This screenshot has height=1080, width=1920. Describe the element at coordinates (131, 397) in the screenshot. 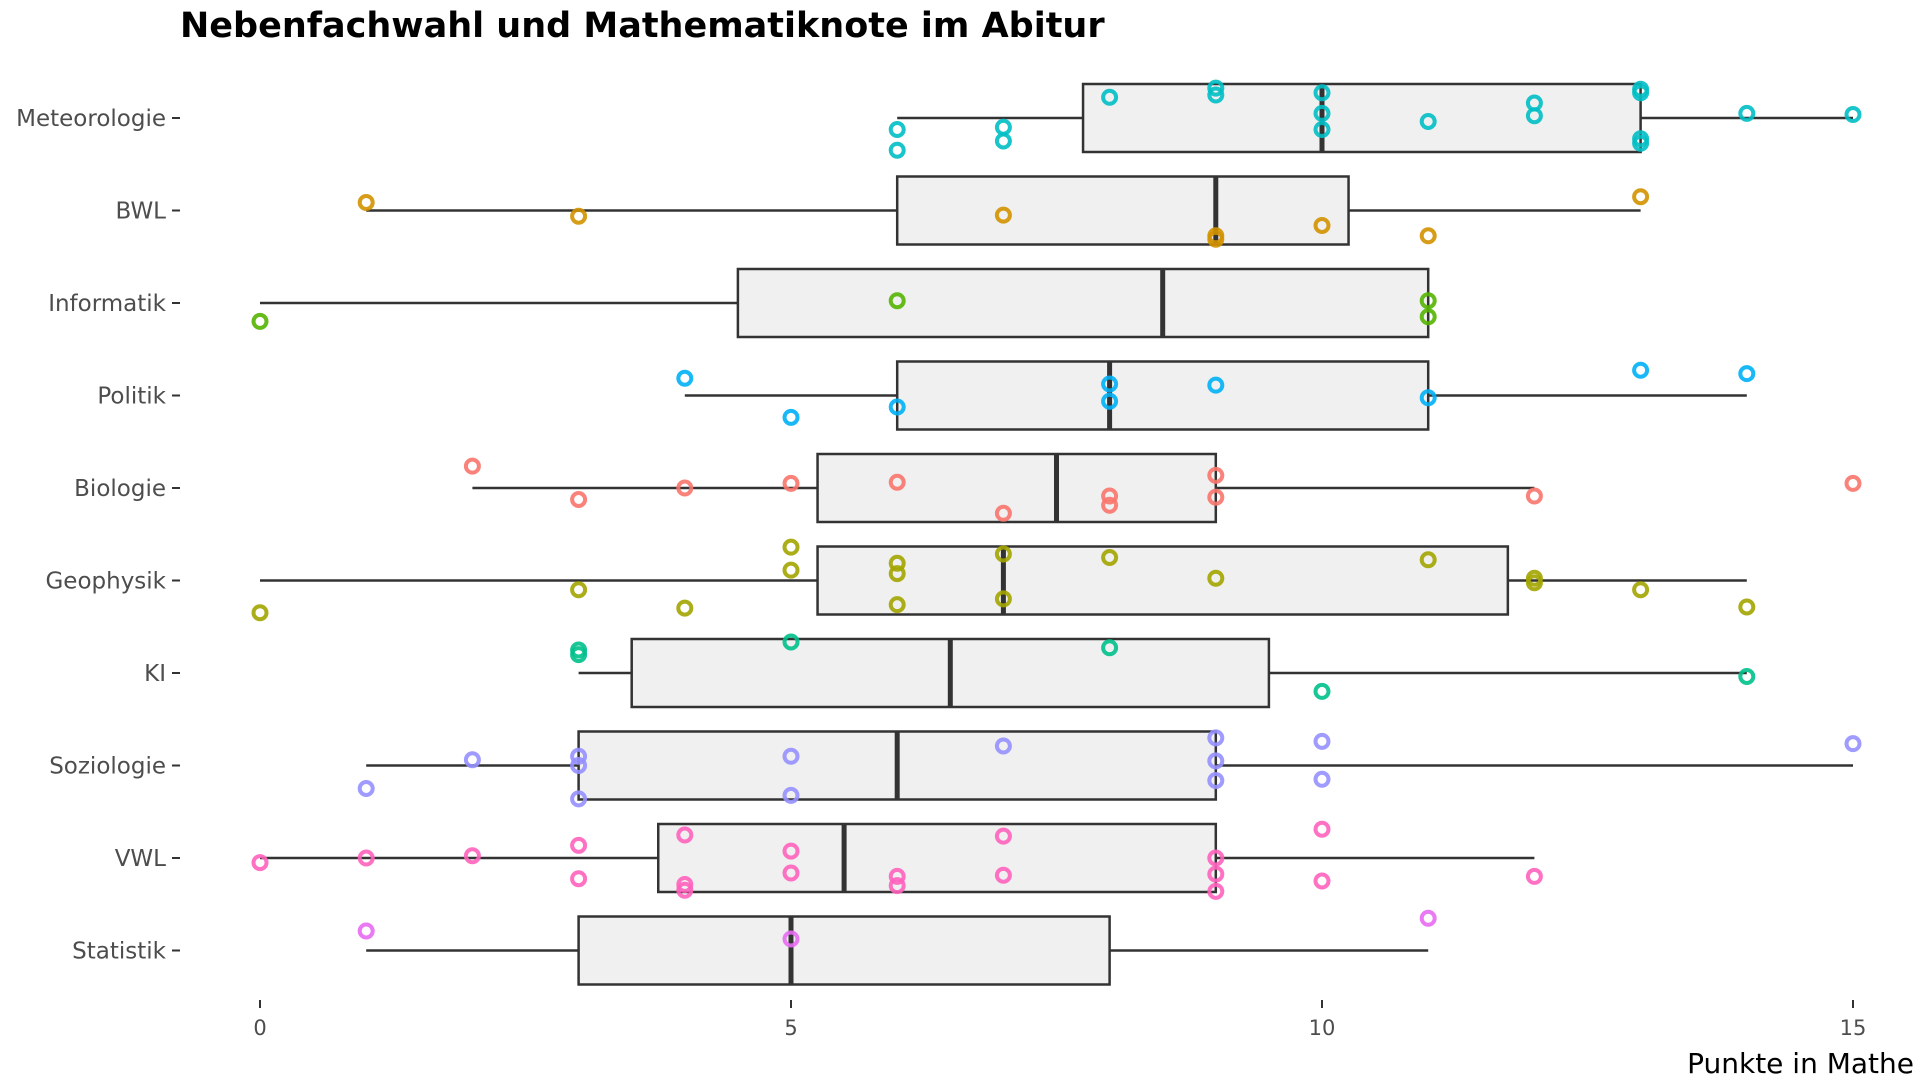

I see `y-tick-label: Politik` at that location.